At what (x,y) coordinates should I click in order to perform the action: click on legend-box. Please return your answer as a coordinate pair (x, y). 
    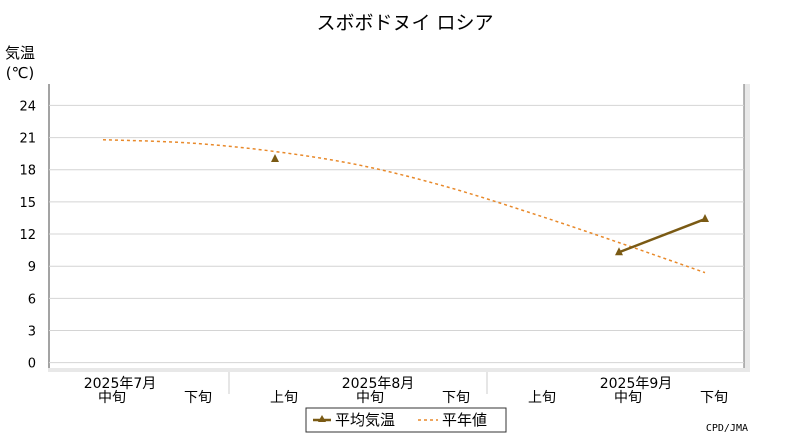
    Looking at the image, I should click on (406, 420).